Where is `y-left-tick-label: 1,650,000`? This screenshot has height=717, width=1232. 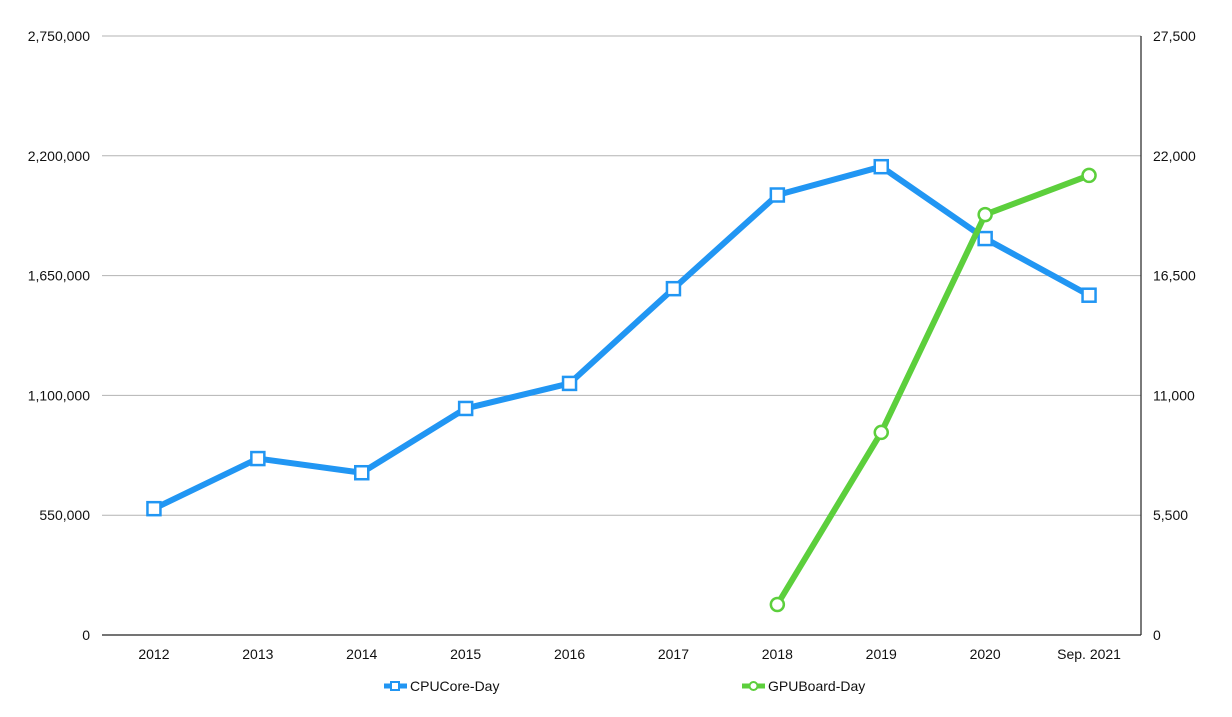 y-left-tick-label: 1,650,000 is located at coordinates (59, 276).